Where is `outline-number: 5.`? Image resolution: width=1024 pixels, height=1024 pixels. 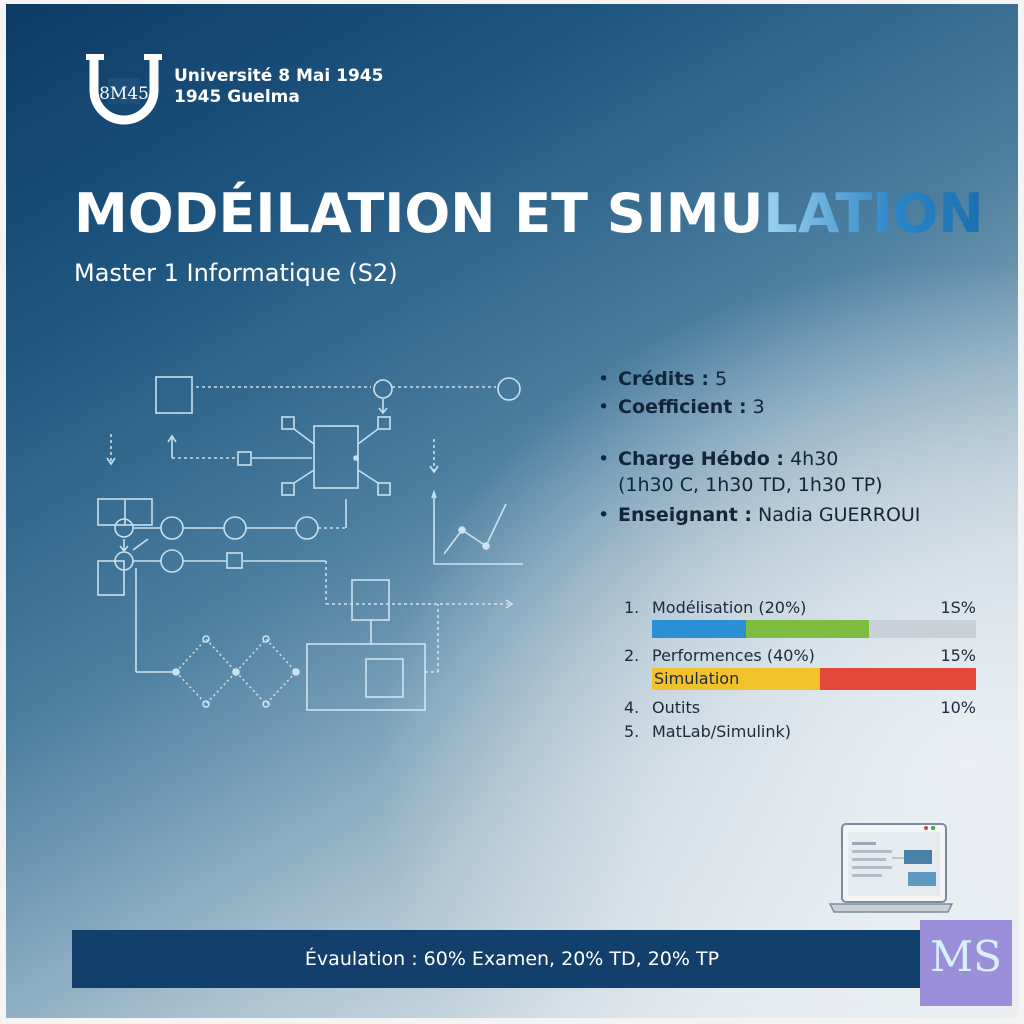
outline-number: 5. is located at coordinates (632, 731).